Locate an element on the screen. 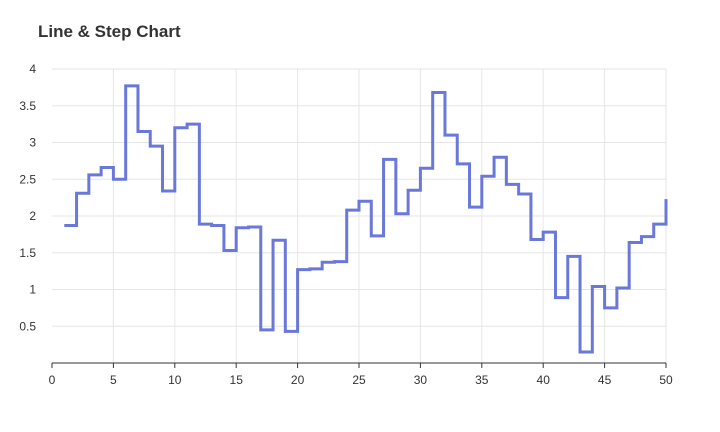 This screenshot has height=432, width=720. y-tick-label: 3.5 is located at coordinates (27, 106).